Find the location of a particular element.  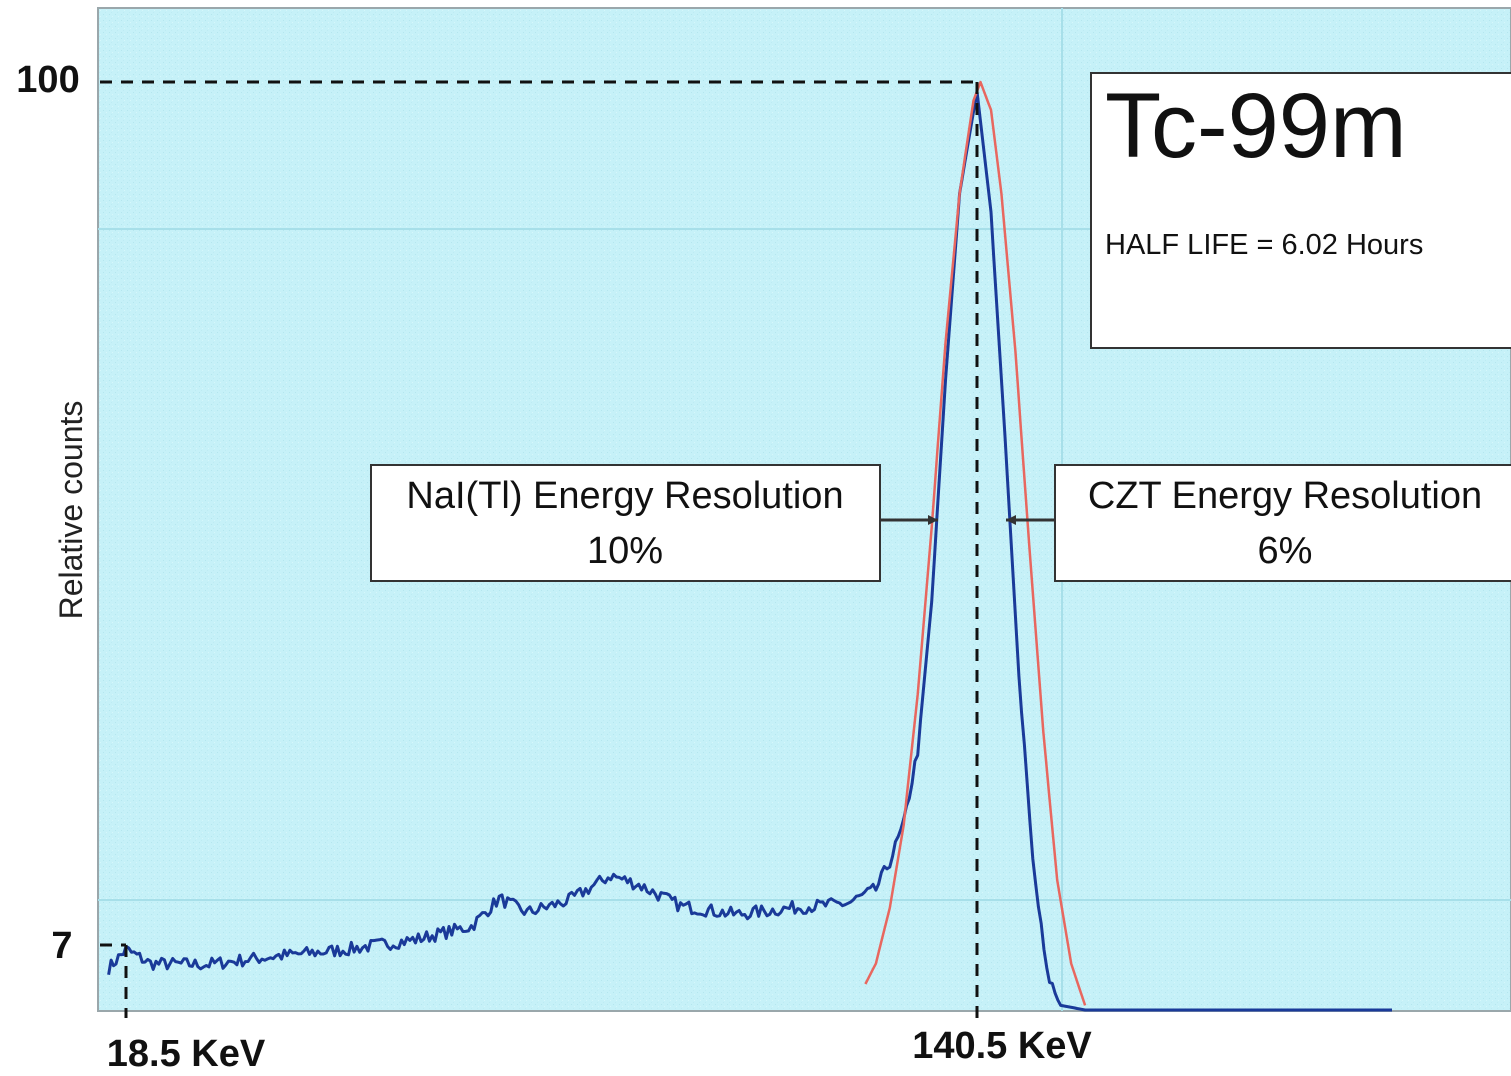

y-tick-label-100: 100 is located at coordinates (47, 80).